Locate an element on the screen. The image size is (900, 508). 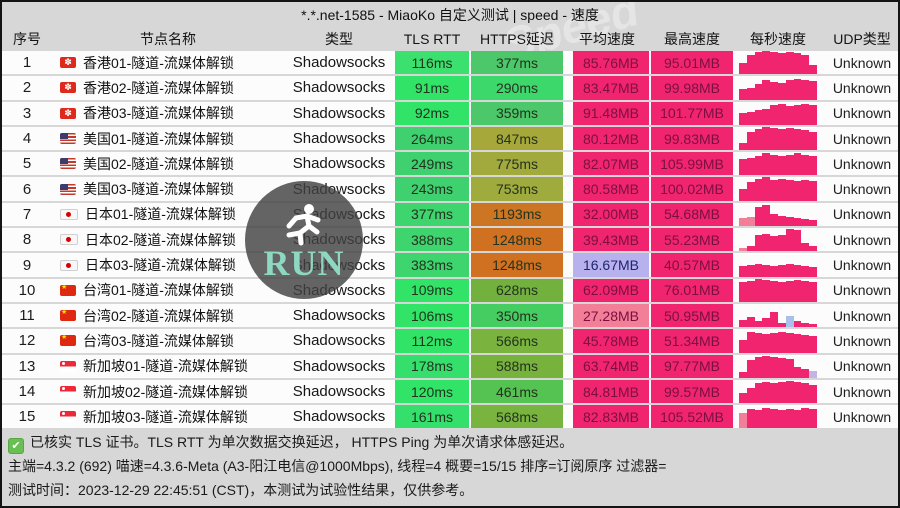
column-header-max: 最高速度 is located at coordinates (692, 39).